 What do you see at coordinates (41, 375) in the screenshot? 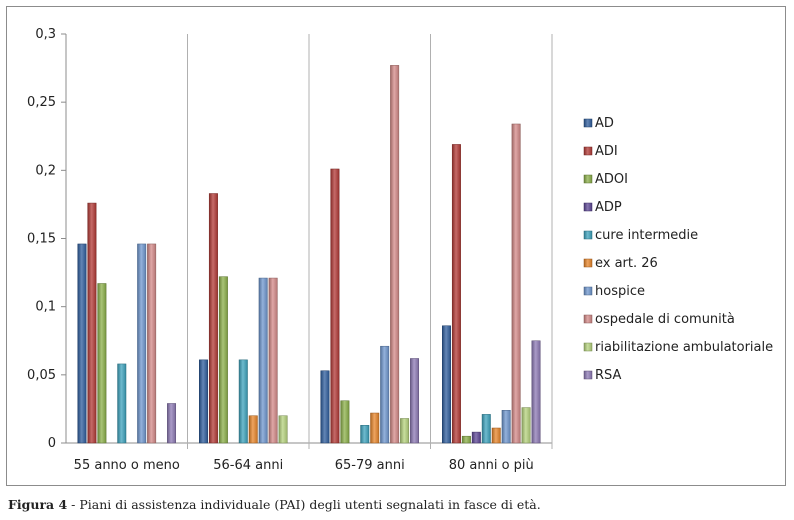
I see `y-tick-label: 0,05` at bounding box center [41, 375].